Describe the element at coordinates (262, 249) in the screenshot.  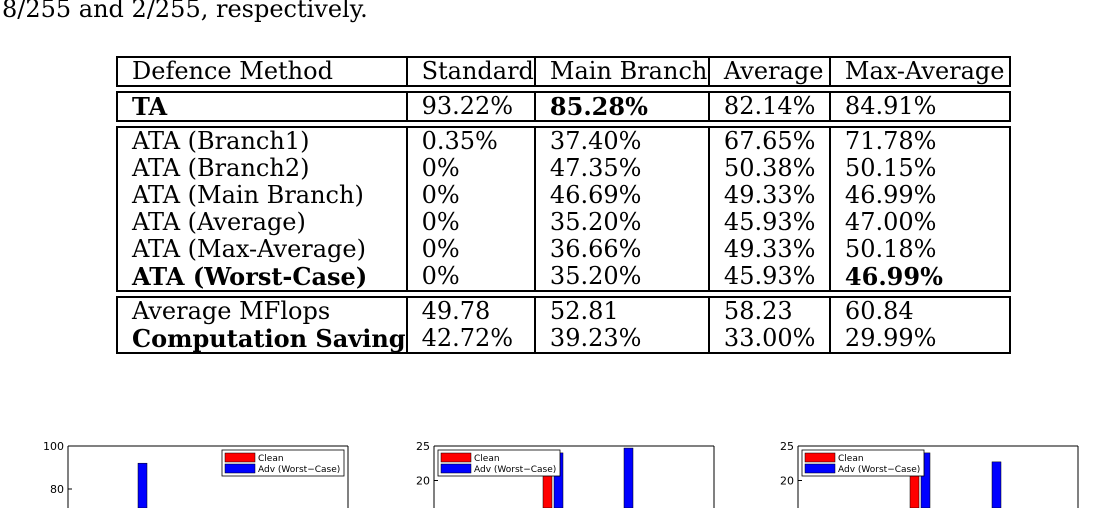
I see `method-cell: ATA (Max-Average)` at that location.